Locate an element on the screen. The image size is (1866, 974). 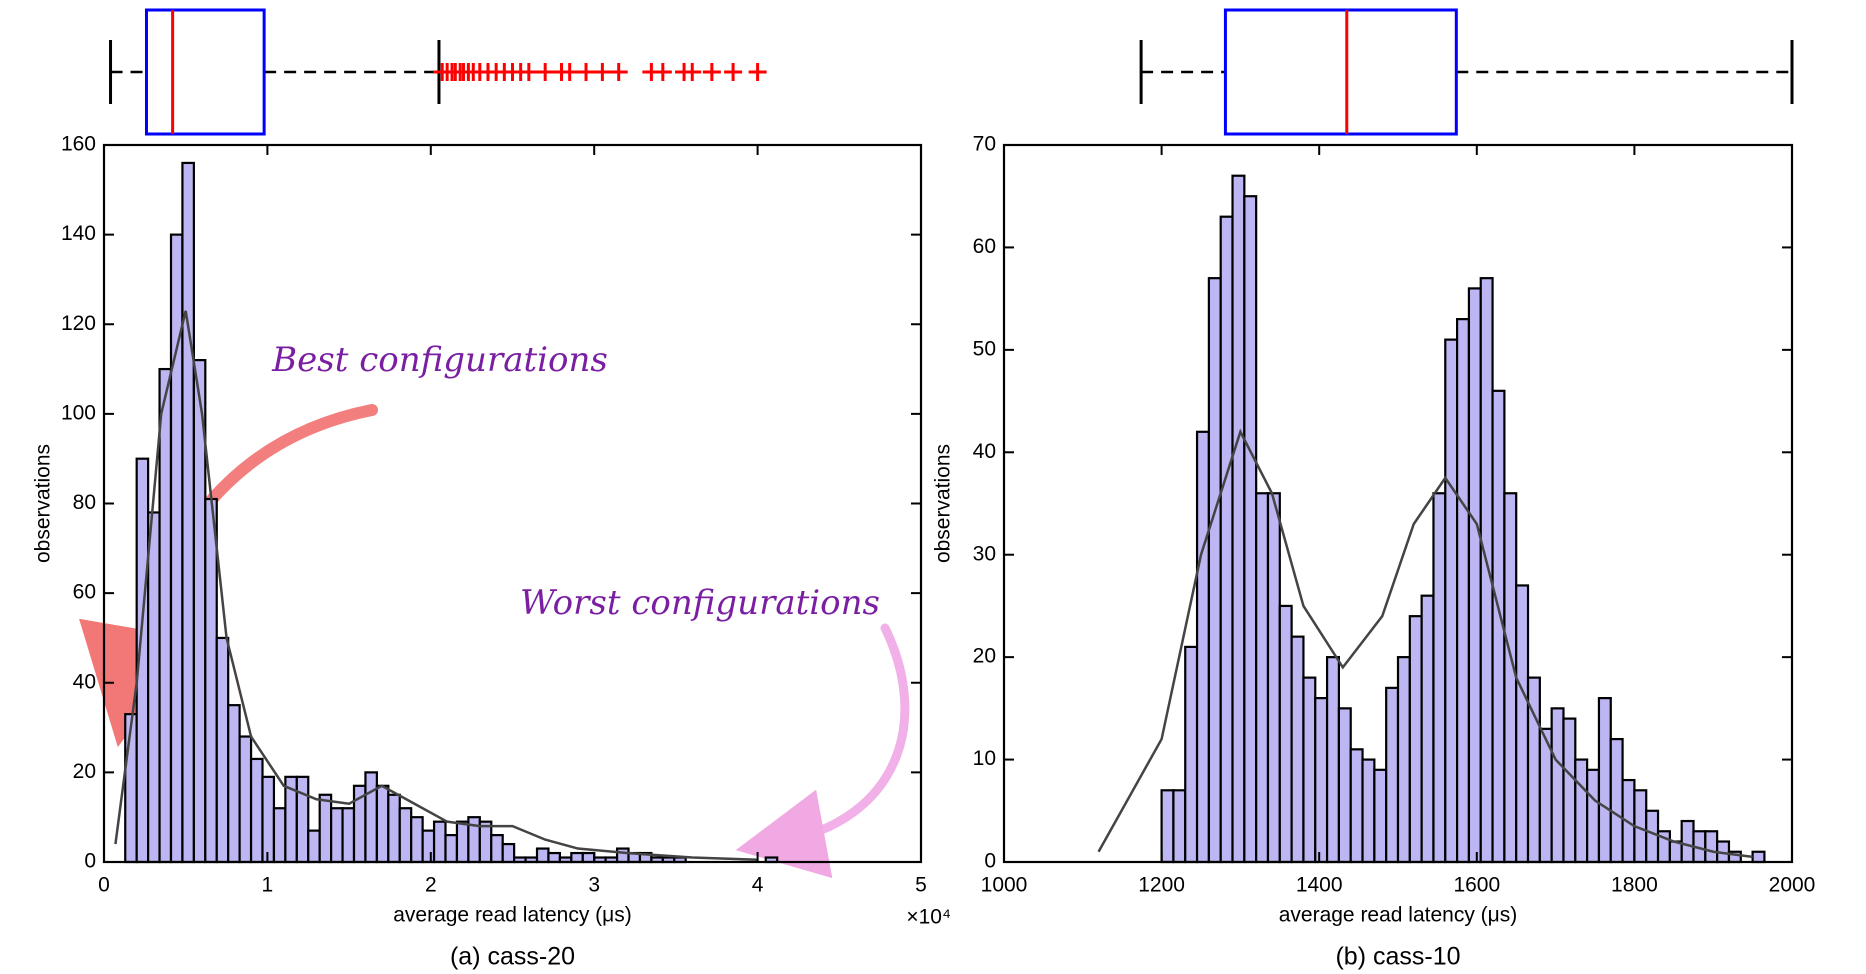
x-tick-label: 4 is located at coordinates (758, 885).